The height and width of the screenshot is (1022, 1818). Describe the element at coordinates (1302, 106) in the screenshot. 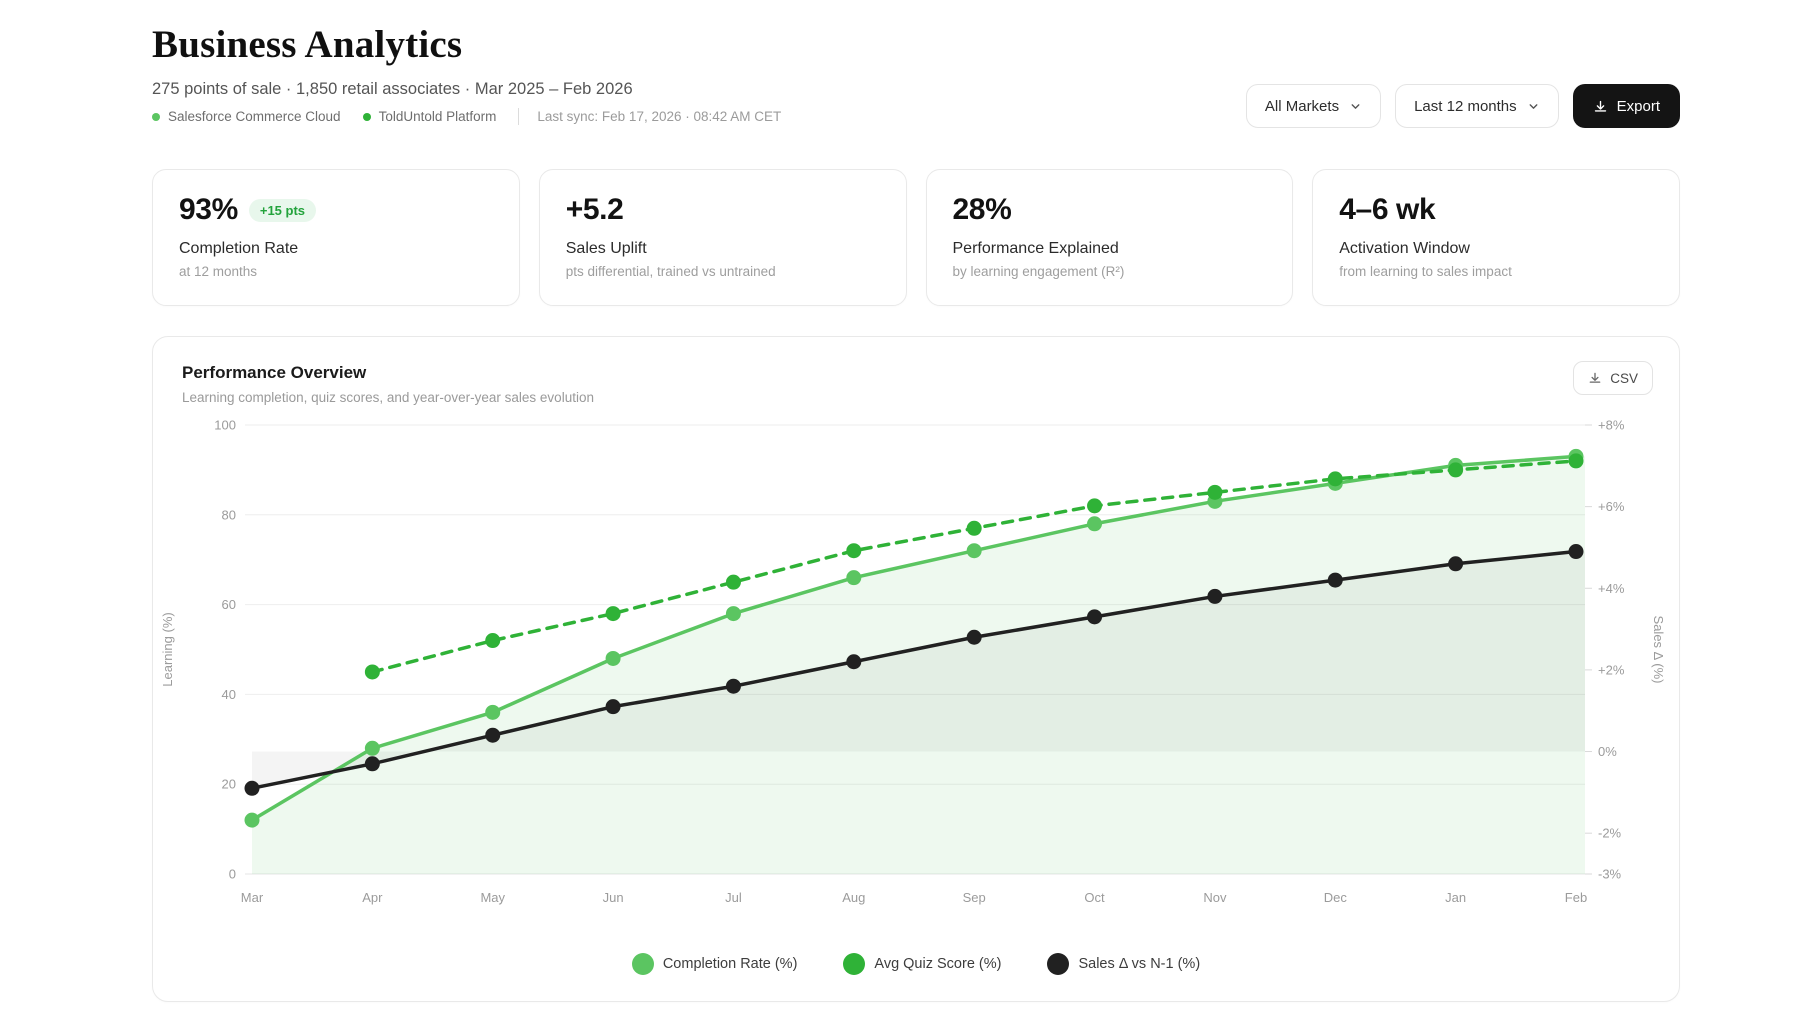

I see `market-filter-value: All Markets` at that location.